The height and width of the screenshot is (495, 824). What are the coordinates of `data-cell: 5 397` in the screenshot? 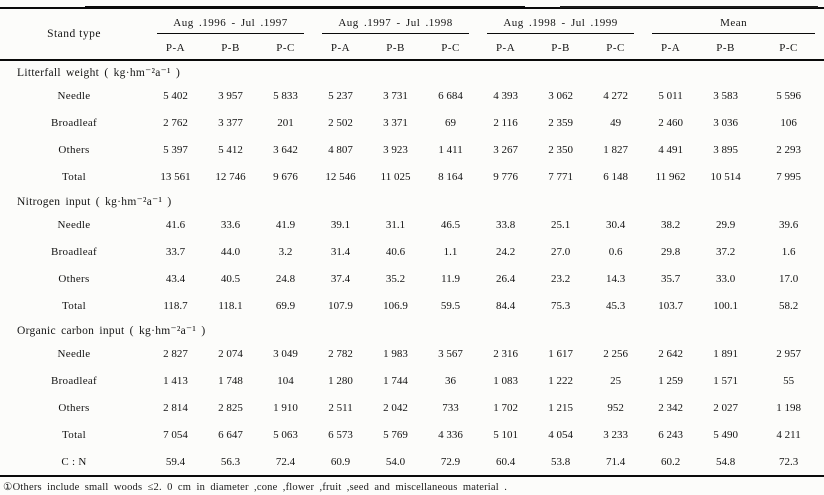 It's located at (175, 149).